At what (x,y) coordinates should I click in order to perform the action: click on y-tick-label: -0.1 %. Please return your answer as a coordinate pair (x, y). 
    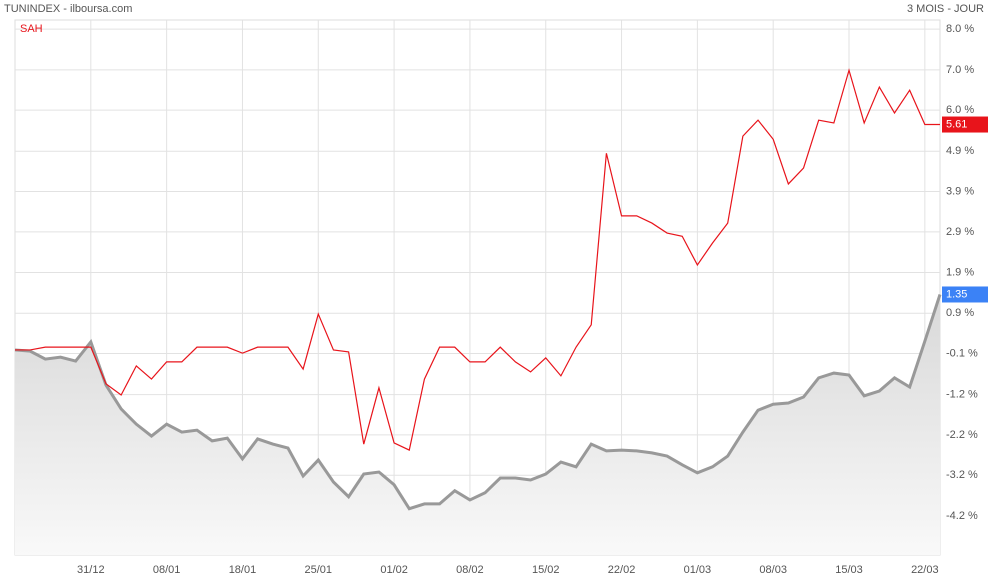
    Looking at the image, I should click on (962, 353).